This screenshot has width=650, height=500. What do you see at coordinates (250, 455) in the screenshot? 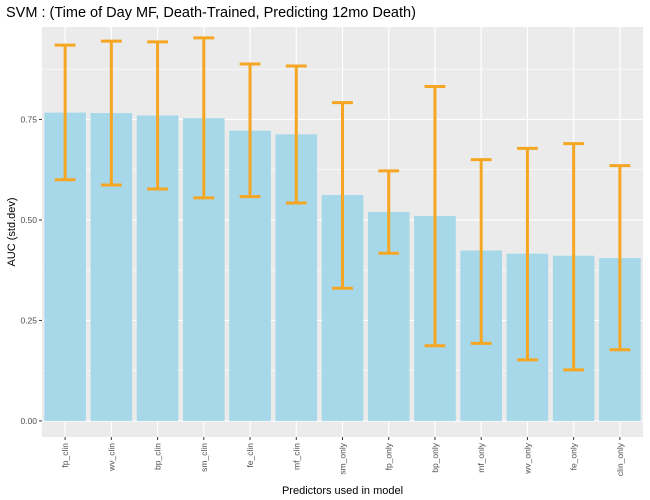
I see `x-tick-label-fe_clin: fe_clin` at bounding box center [250, 455].